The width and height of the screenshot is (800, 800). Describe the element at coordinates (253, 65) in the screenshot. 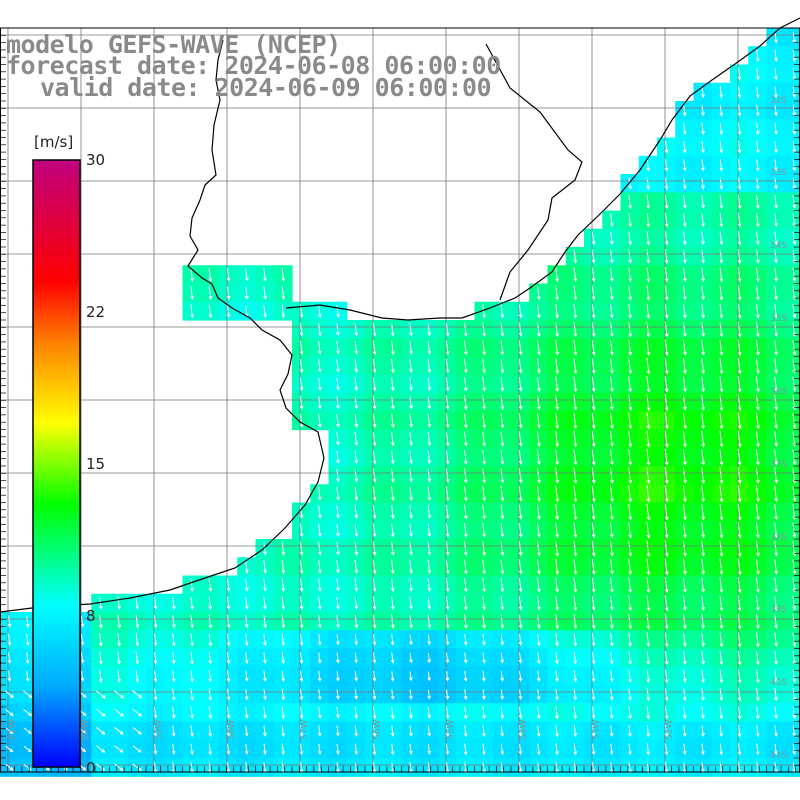

I see `forecast-date: forecast date: 2024-06-08 06:00:00` at that location.